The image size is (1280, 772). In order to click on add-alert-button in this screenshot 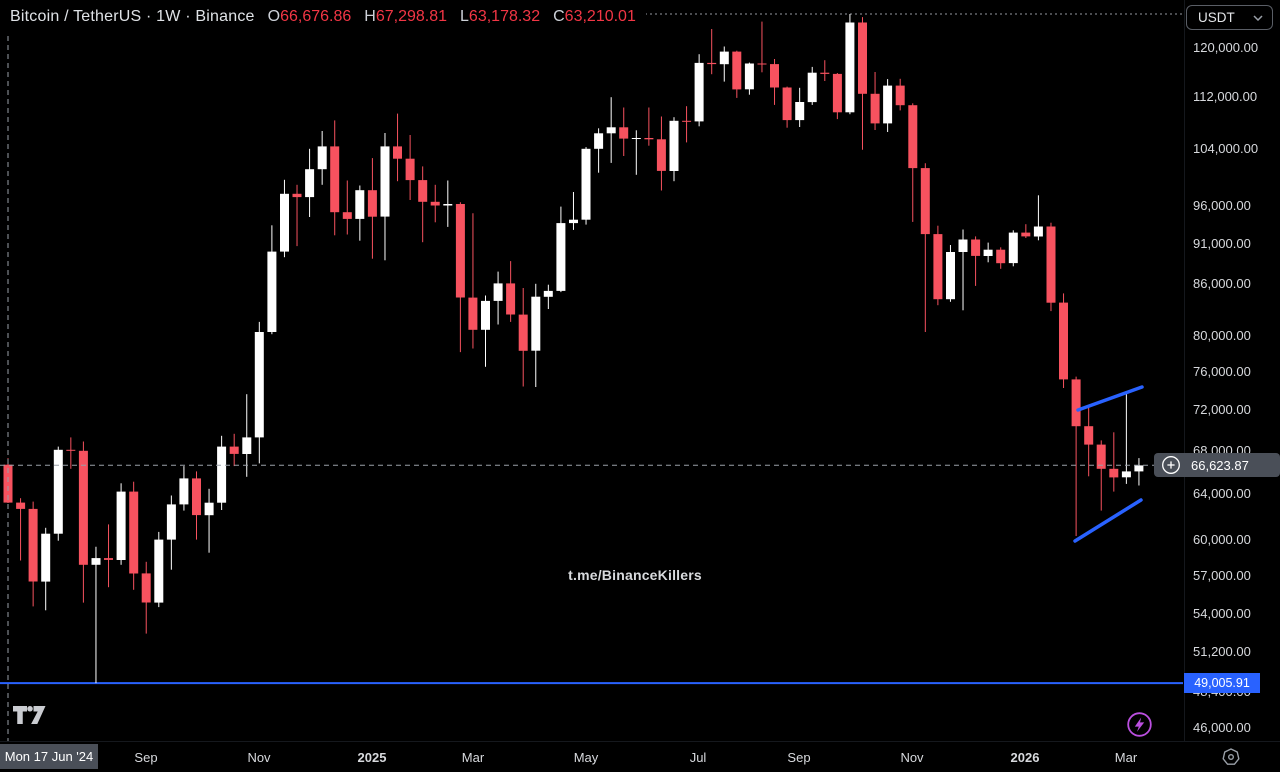, I will do `click(1171, 465)`.